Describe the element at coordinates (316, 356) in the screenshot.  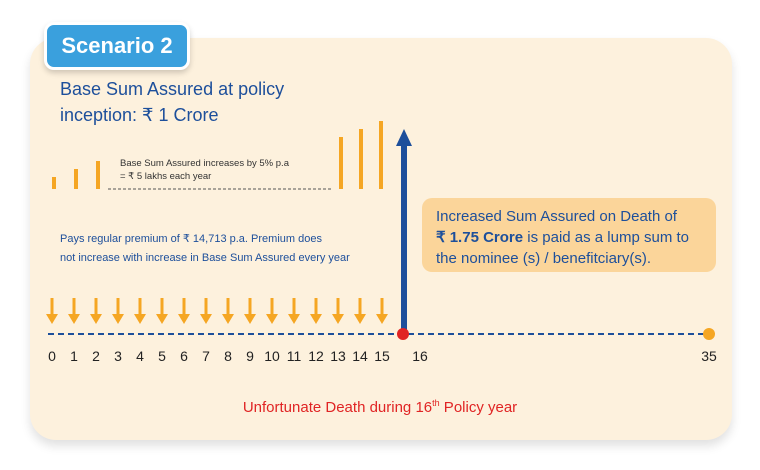
I see `year-label: 12` at that location.